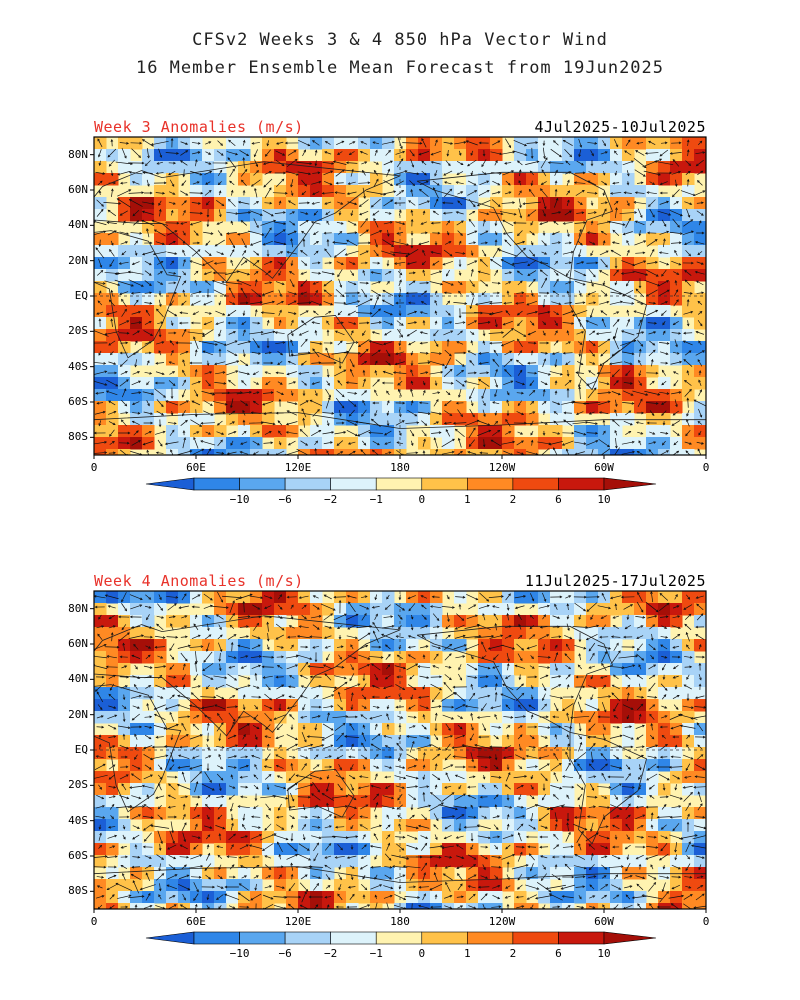 The width and height of the screenshot is (800, 1000). What do you see at coordinates (199, 581) in the screenshot?
I see `panel-title: Week 4 Anomalies (m/s)` at bounding box center [199, 581].